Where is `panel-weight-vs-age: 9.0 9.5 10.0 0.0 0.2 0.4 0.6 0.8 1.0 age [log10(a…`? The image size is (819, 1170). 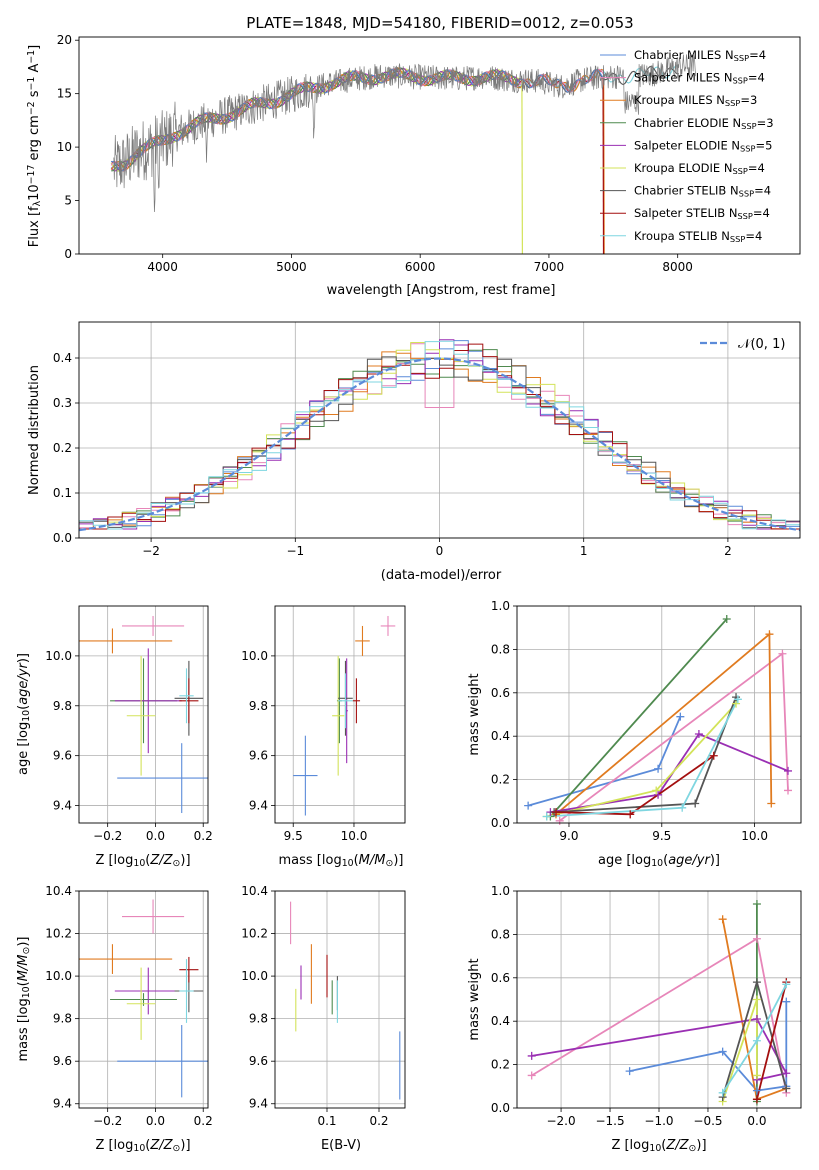
panel-weight-vs-age: 9.0 9.5 10.0 0.0 0.2 0.4 0.6 0.8 1.0 age [log10(a… is located at coordinates (634, 734).